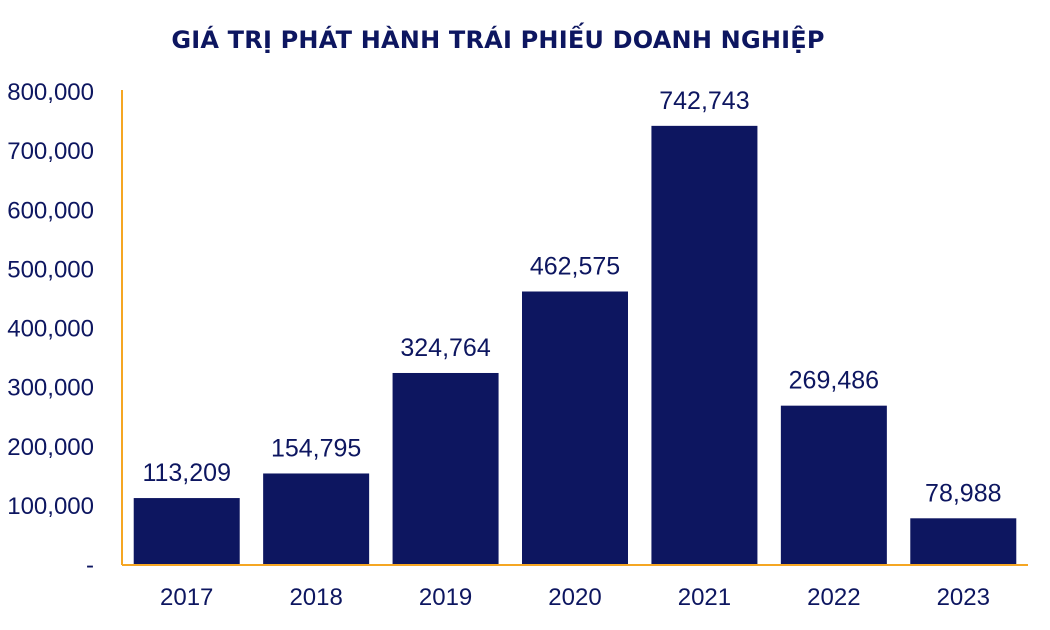  I want to click on x-tick-label: 2021, so click(704, 597).